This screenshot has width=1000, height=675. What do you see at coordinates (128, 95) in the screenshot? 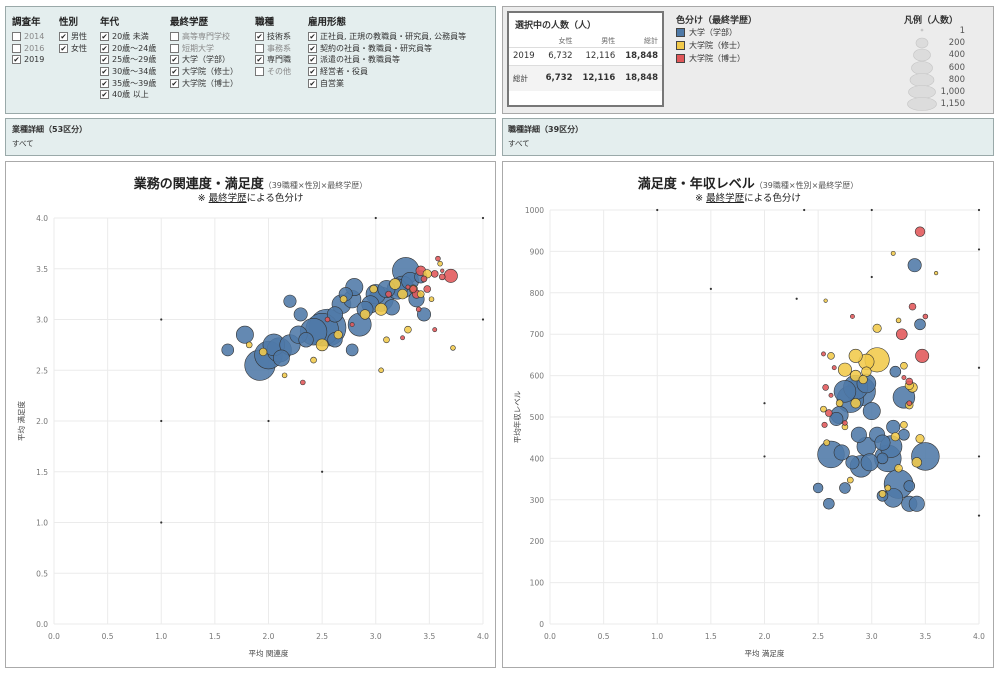
I see `filter-option: ✔ 40歳 以上` at bounding box center [128, 95].